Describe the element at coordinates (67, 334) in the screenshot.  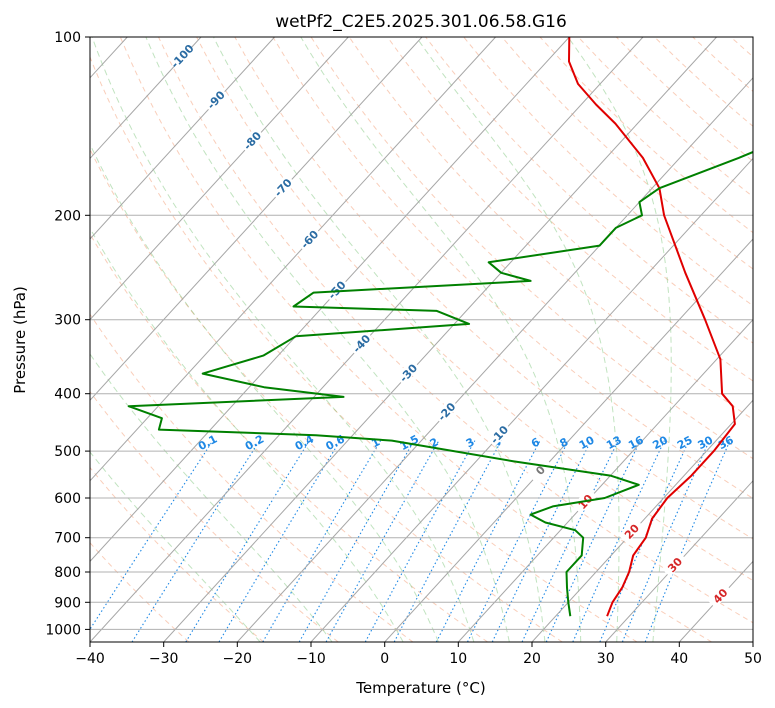
I see `y-axis-ticks: 100 200 300 400 500 600 700 800 900 1000` at that location.